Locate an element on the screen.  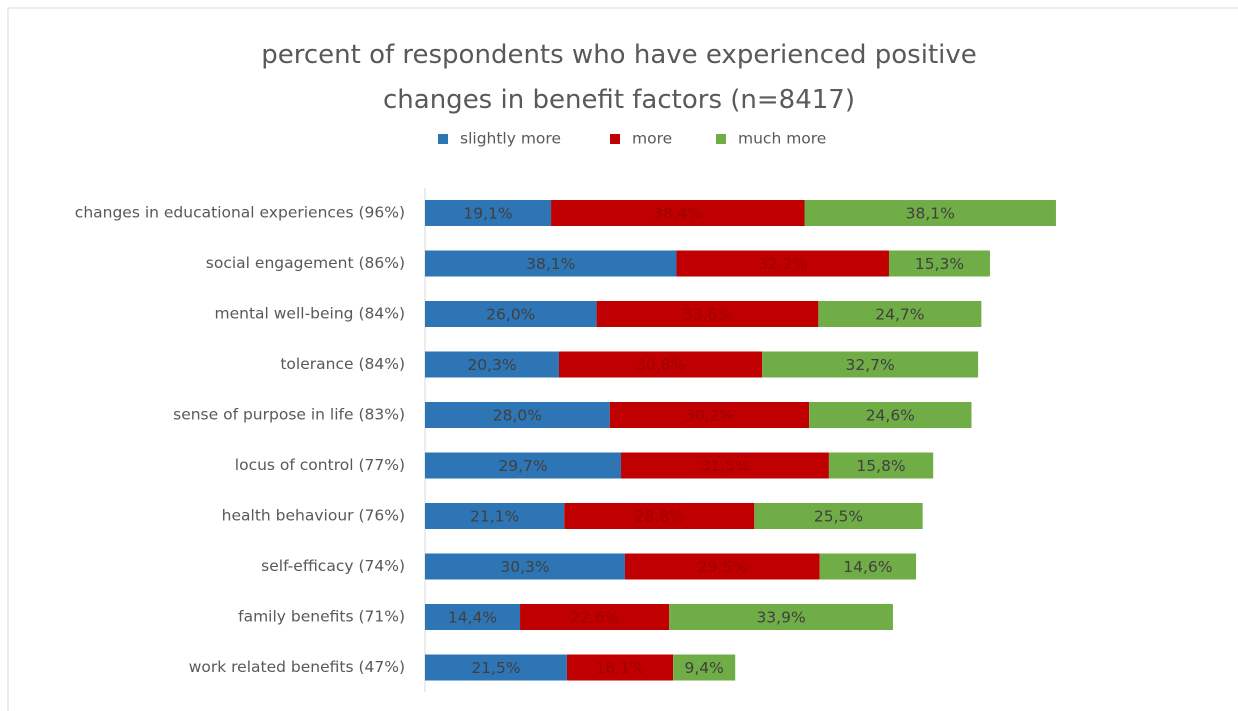
data-label: 20,3% is located at coordinates (491, 365).